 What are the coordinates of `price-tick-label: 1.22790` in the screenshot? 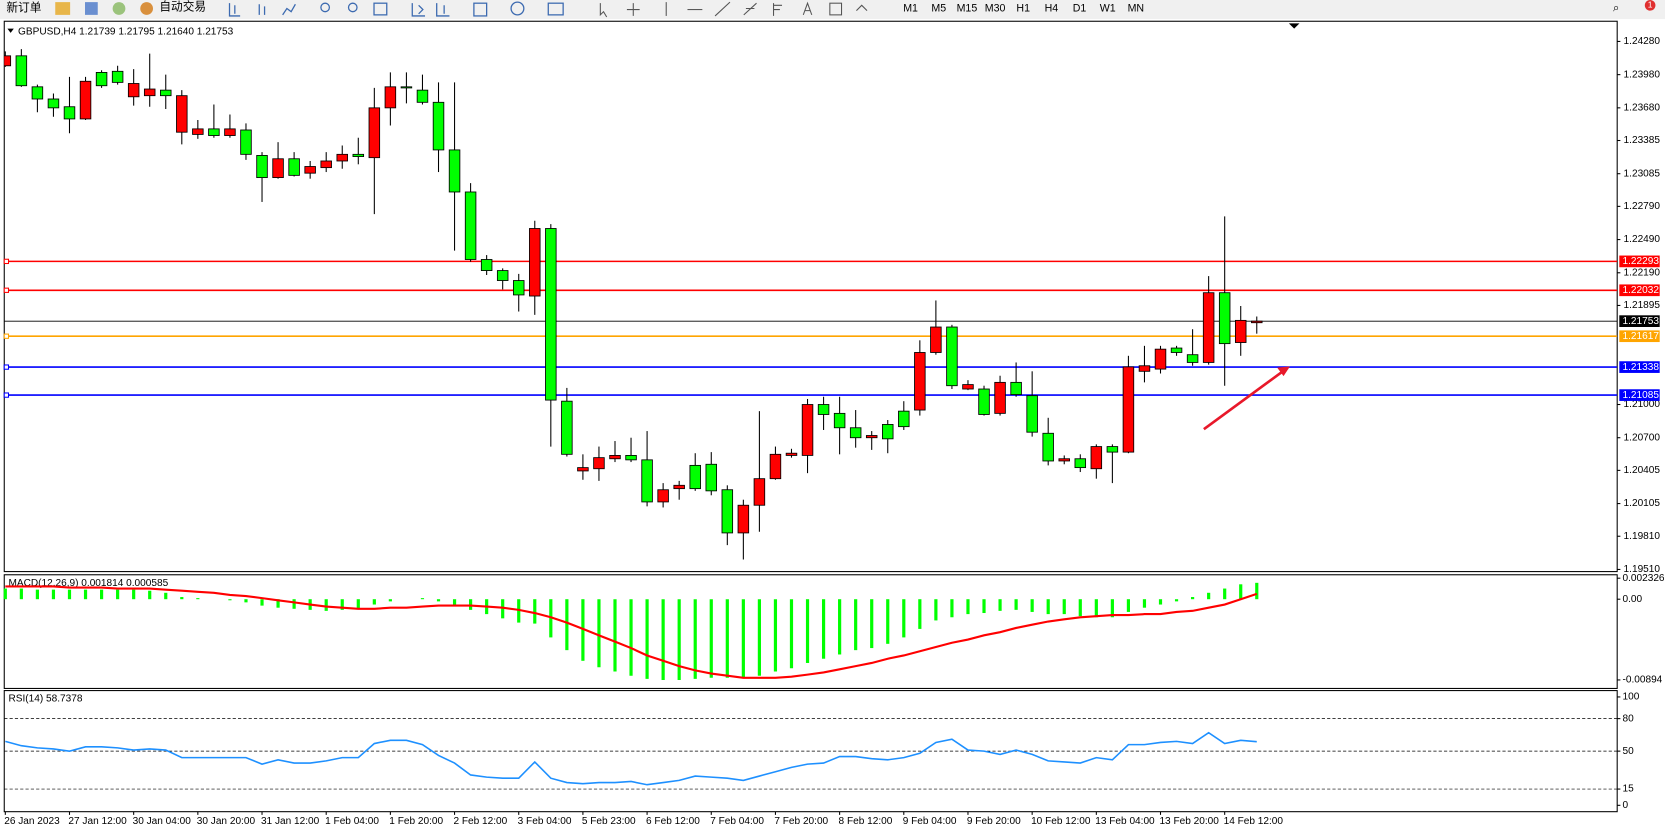 It's located at (1642, 206).